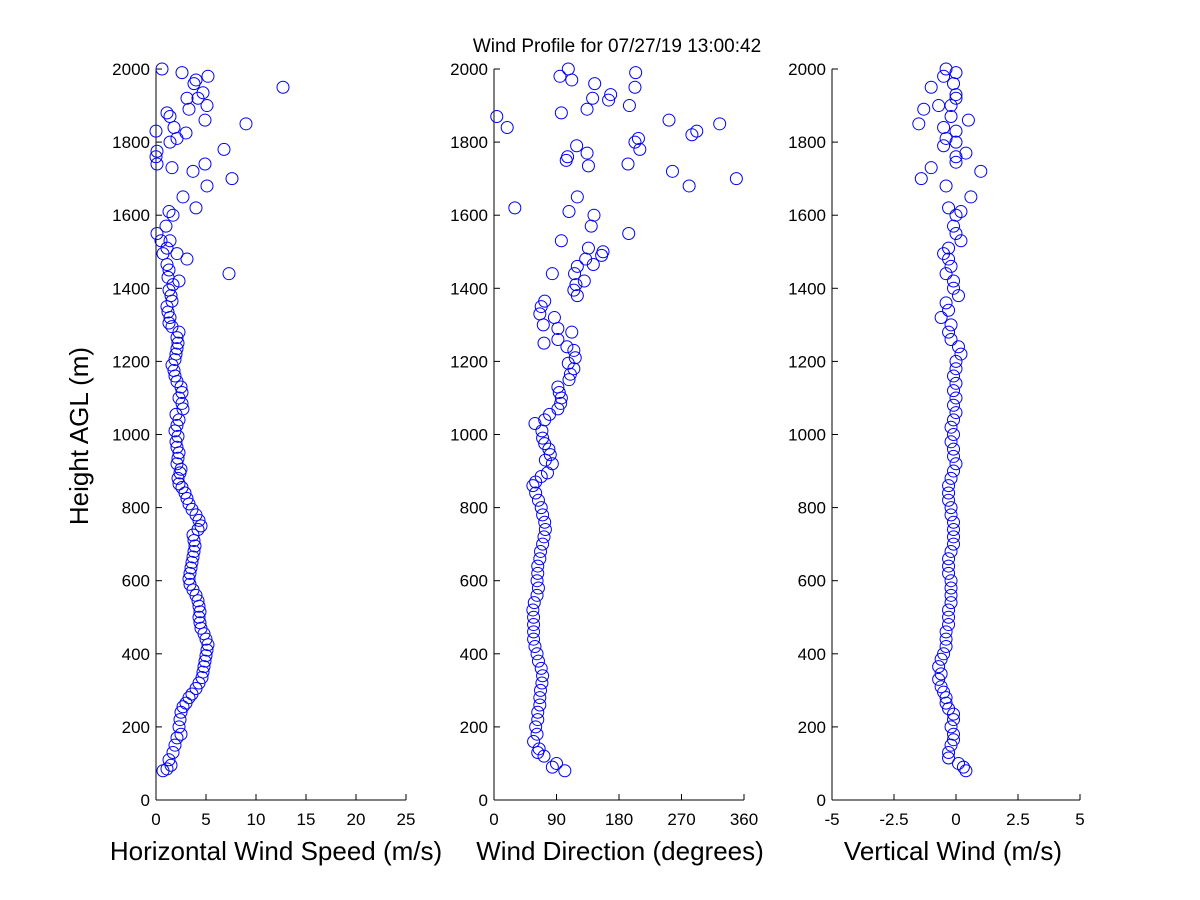  What do you see at coordinates (406, 819) in the screenshot?
I see `x-tick-label: 25` at bounding box center [406, 819].